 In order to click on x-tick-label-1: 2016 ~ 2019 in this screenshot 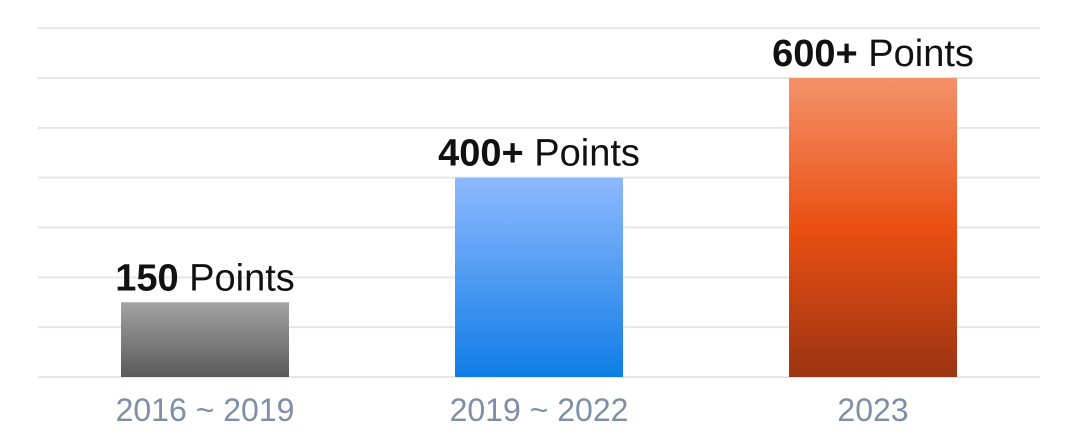, I will do `click(205, 410)`.